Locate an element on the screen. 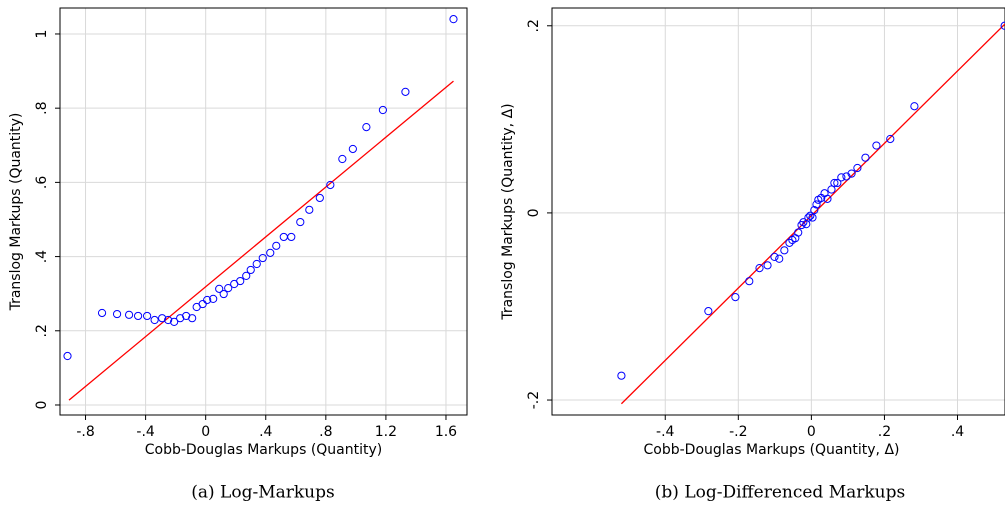  y-tick-label: -.2 is located at coordinates (534, 400).